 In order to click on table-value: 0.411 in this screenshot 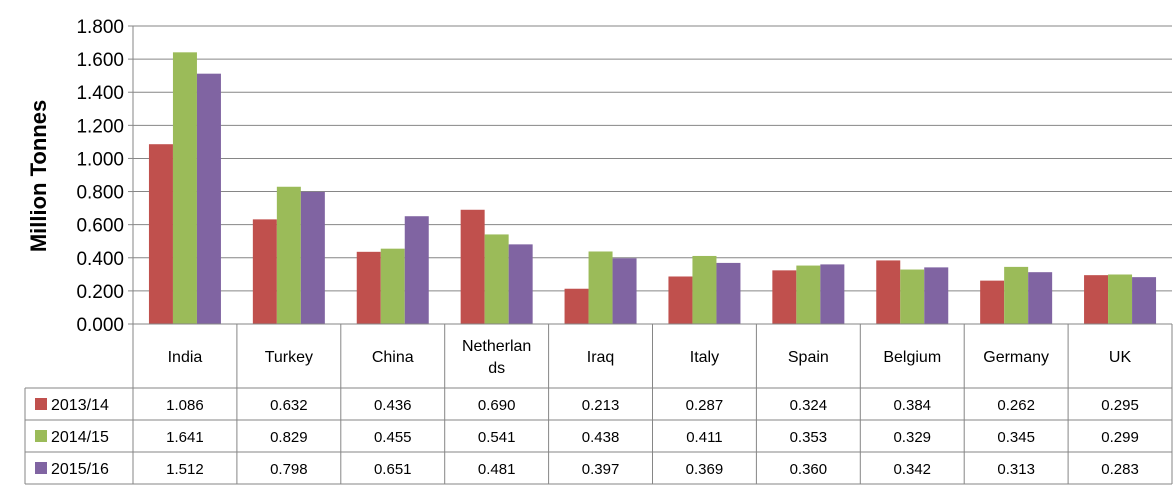, I will do `click(704, 437)`.